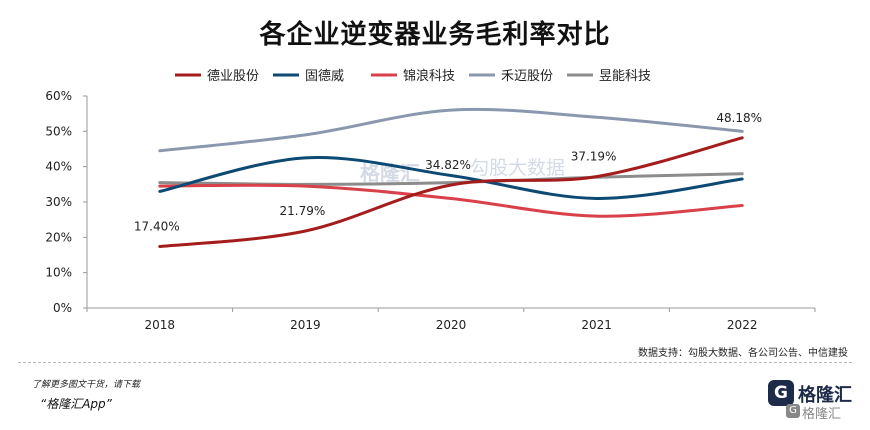 This screenshot has height=430, width=870. What do you see at coordinates (86, 385) in the screenshot?
I see `promo-text: 了解更多图文干货，请下载` at bounding box center [86, 385].